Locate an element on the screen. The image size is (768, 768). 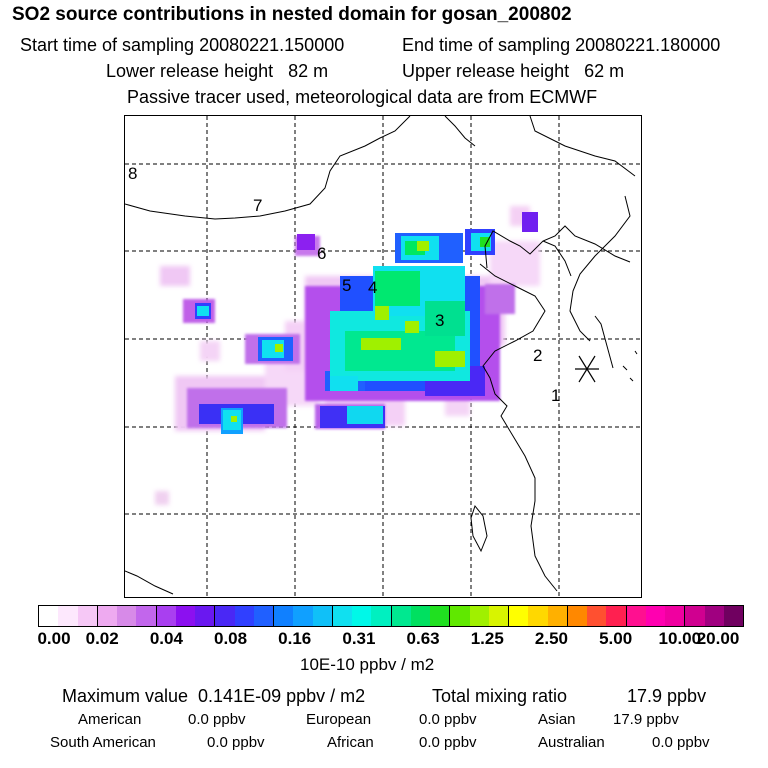
european-value: 0.0 ppbv is located at coordinates (448, 719).